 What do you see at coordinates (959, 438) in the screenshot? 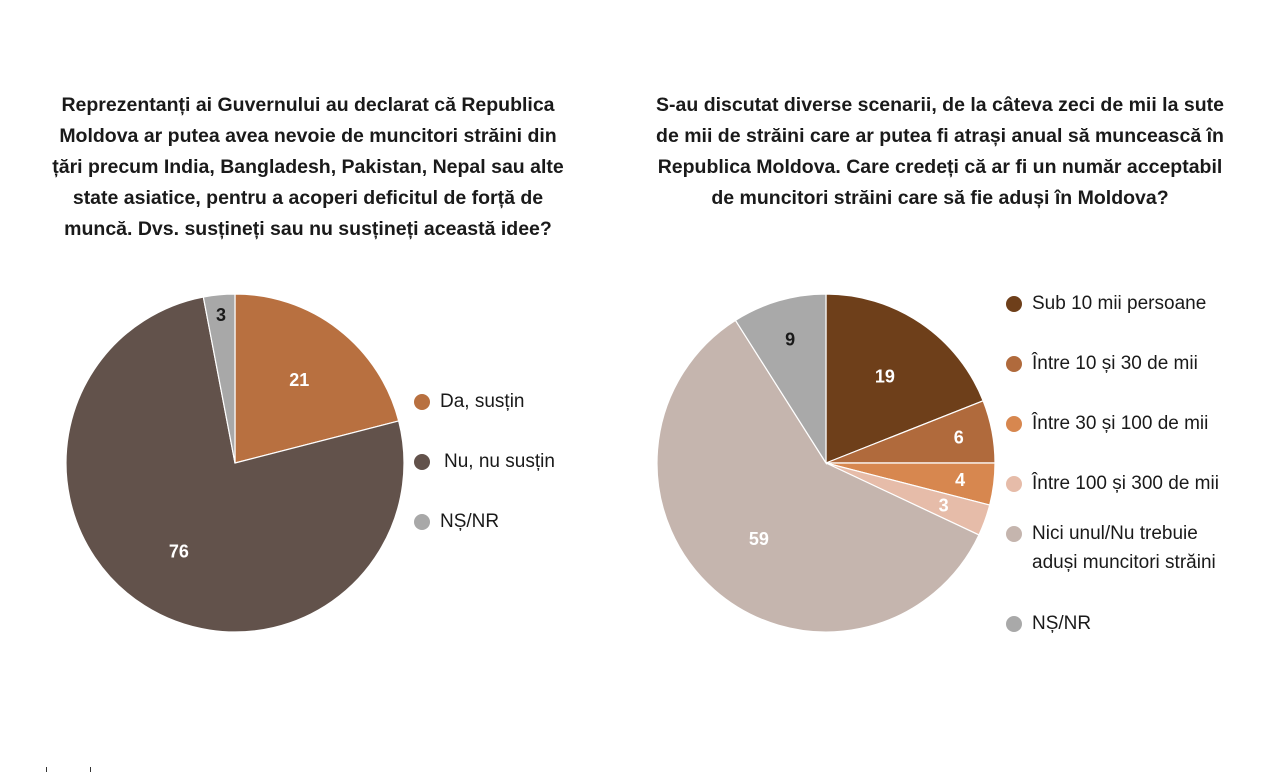
I see `slice-value-label: 6` at bounding box center [959, 438].